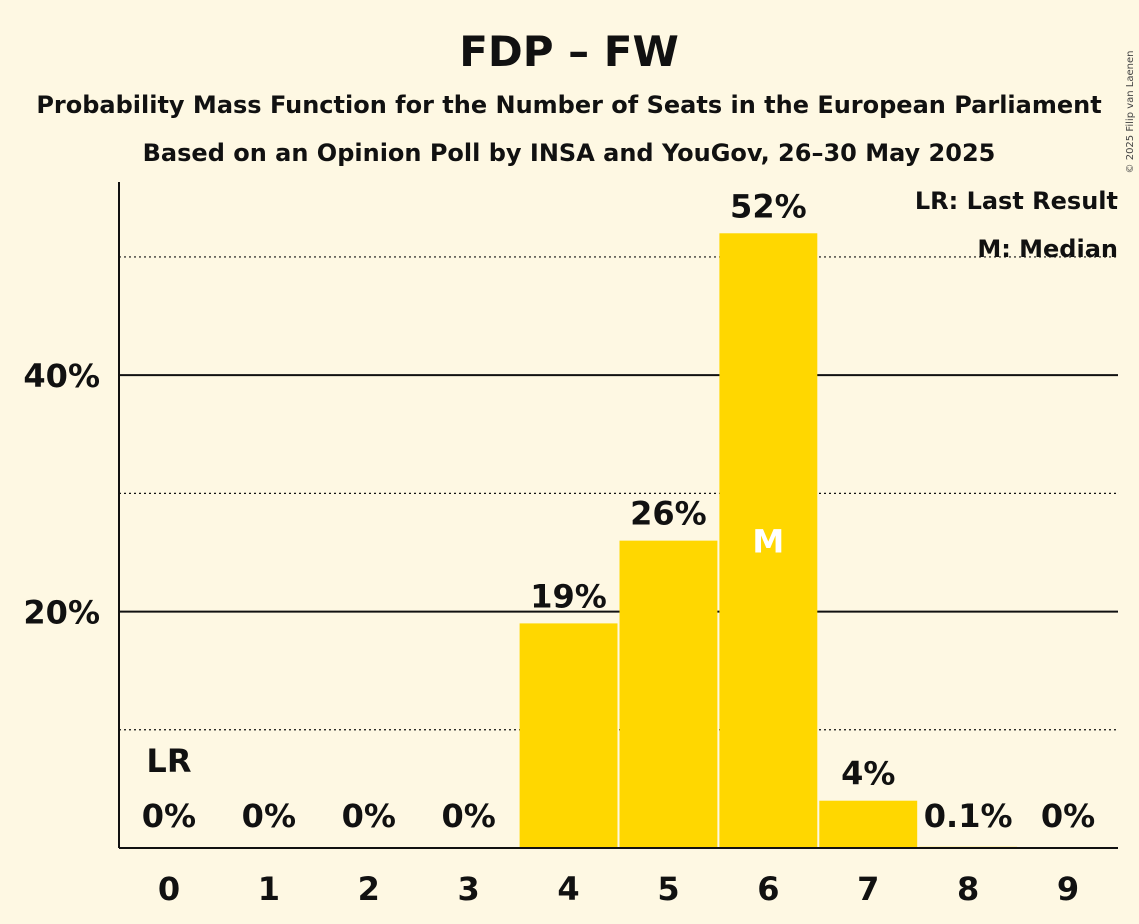 The height and width of the screenshot is (924, 1139). Describe the element at coordinates (1068, 889) in the screenshot. I see `x-tick-label: 9` at that location.